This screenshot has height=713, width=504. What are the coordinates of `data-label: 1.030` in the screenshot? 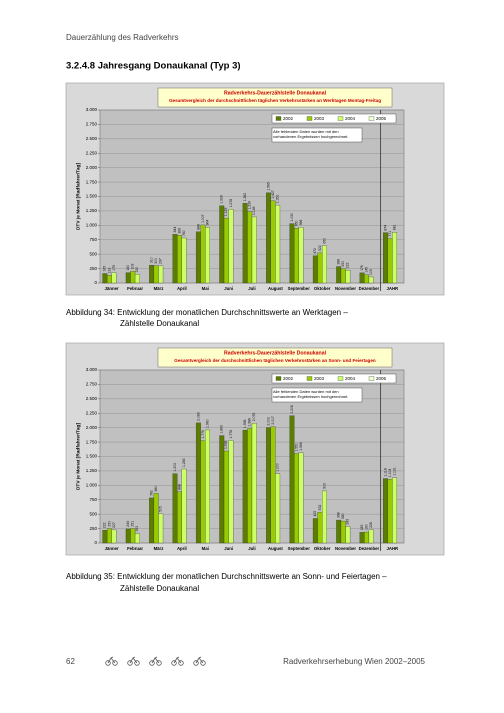 It's located at (292, 217).